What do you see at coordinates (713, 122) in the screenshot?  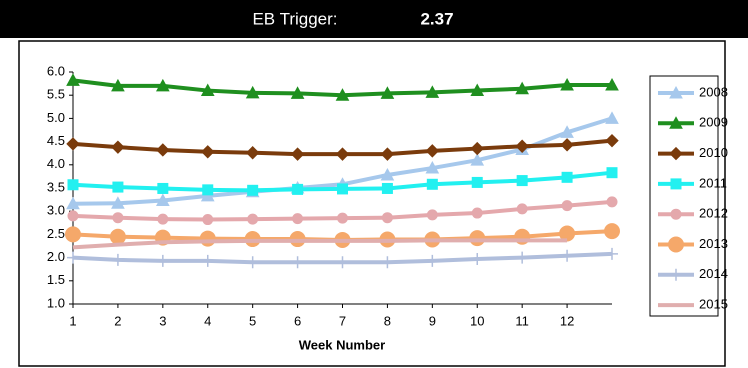 I see `legend-label: 2009` at bounding box center [713, 122].